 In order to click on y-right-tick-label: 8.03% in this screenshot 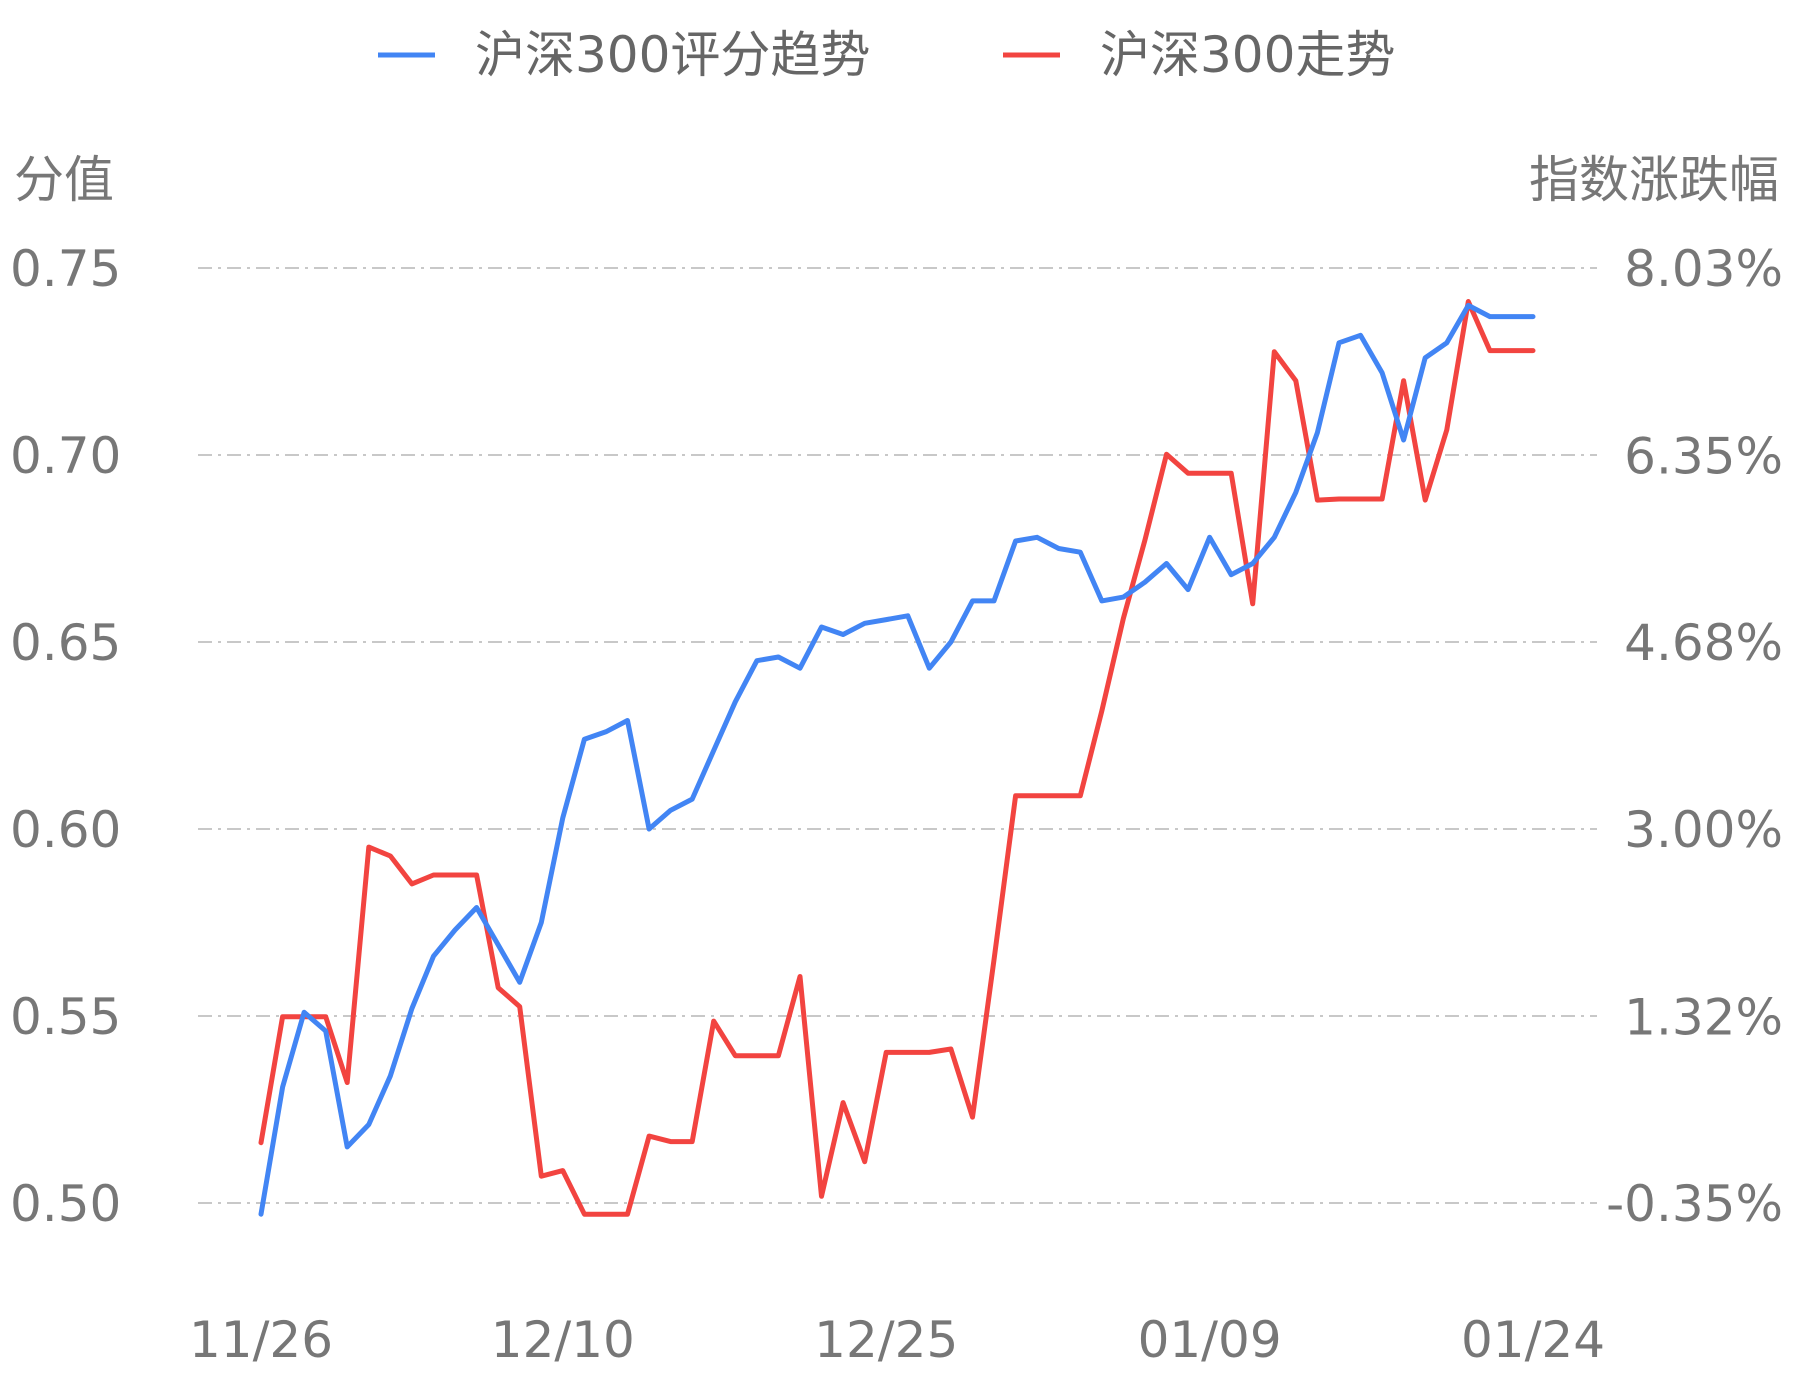, I will do `click(1703, 269)`.